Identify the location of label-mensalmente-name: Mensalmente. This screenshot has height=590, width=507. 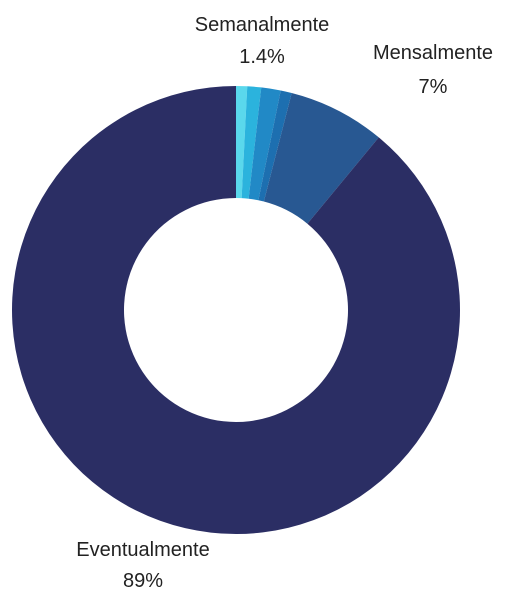
(433, 53).